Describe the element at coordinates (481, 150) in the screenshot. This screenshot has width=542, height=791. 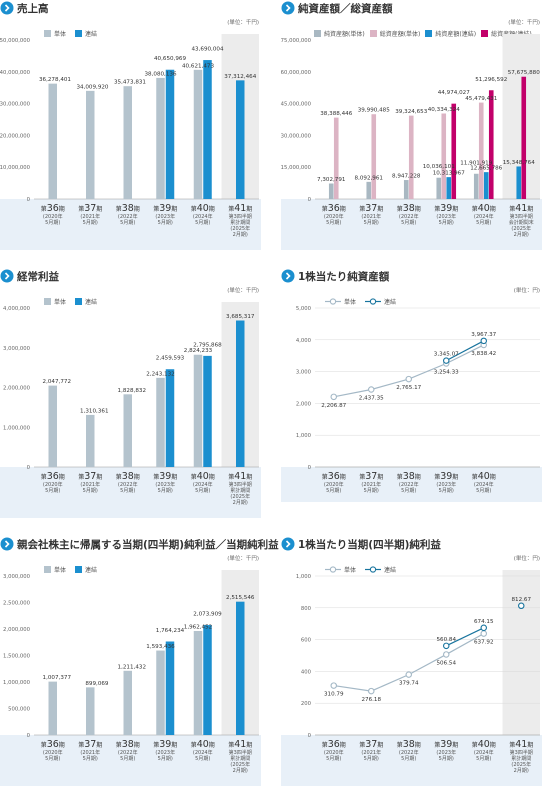
I see `bar-総資産額(単体)` at that location.